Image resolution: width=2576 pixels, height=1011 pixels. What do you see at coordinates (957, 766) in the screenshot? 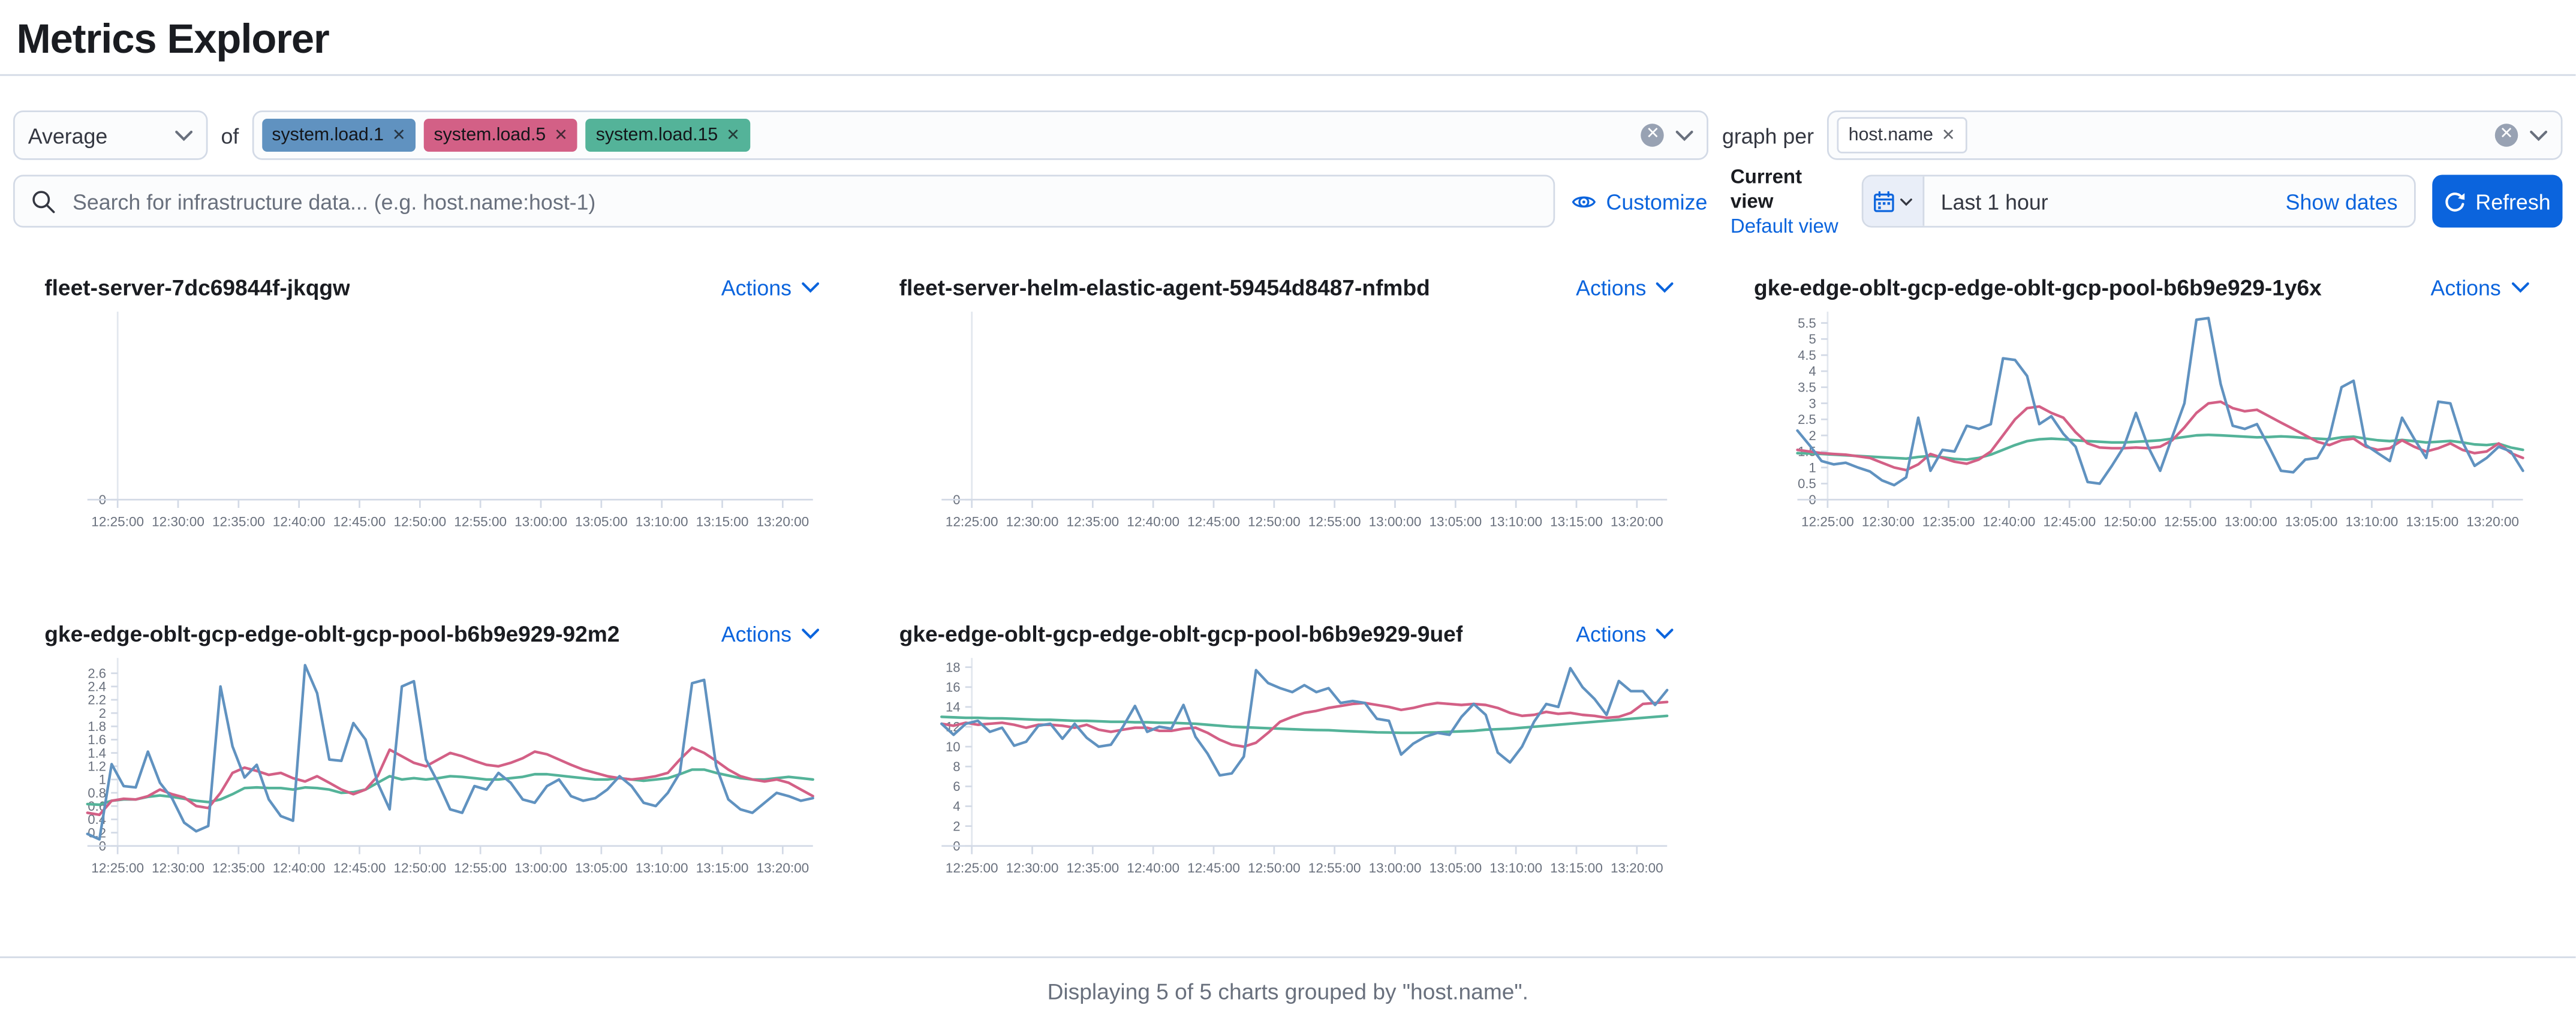
I see `svg-text: 8` at bounding box center [957, 766].